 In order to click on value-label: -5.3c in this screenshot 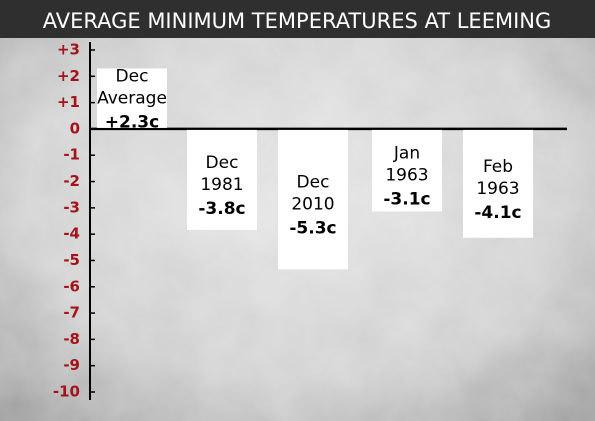, I will do `click(312, 229)`.